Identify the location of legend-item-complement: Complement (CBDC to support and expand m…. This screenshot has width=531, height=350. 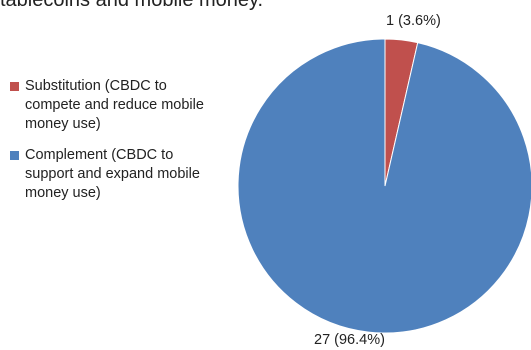
(112, 174).